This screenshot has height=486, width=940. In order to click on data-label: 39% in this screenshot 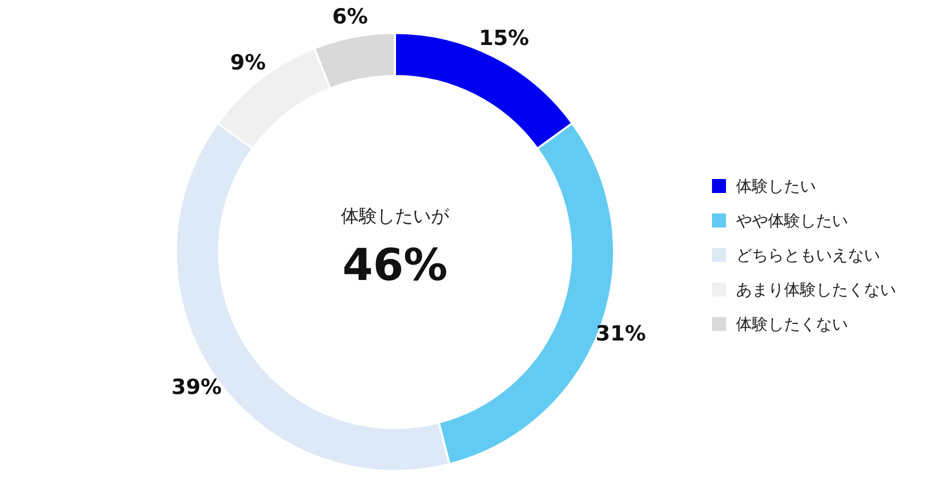, I will do `click(196, 386)`.